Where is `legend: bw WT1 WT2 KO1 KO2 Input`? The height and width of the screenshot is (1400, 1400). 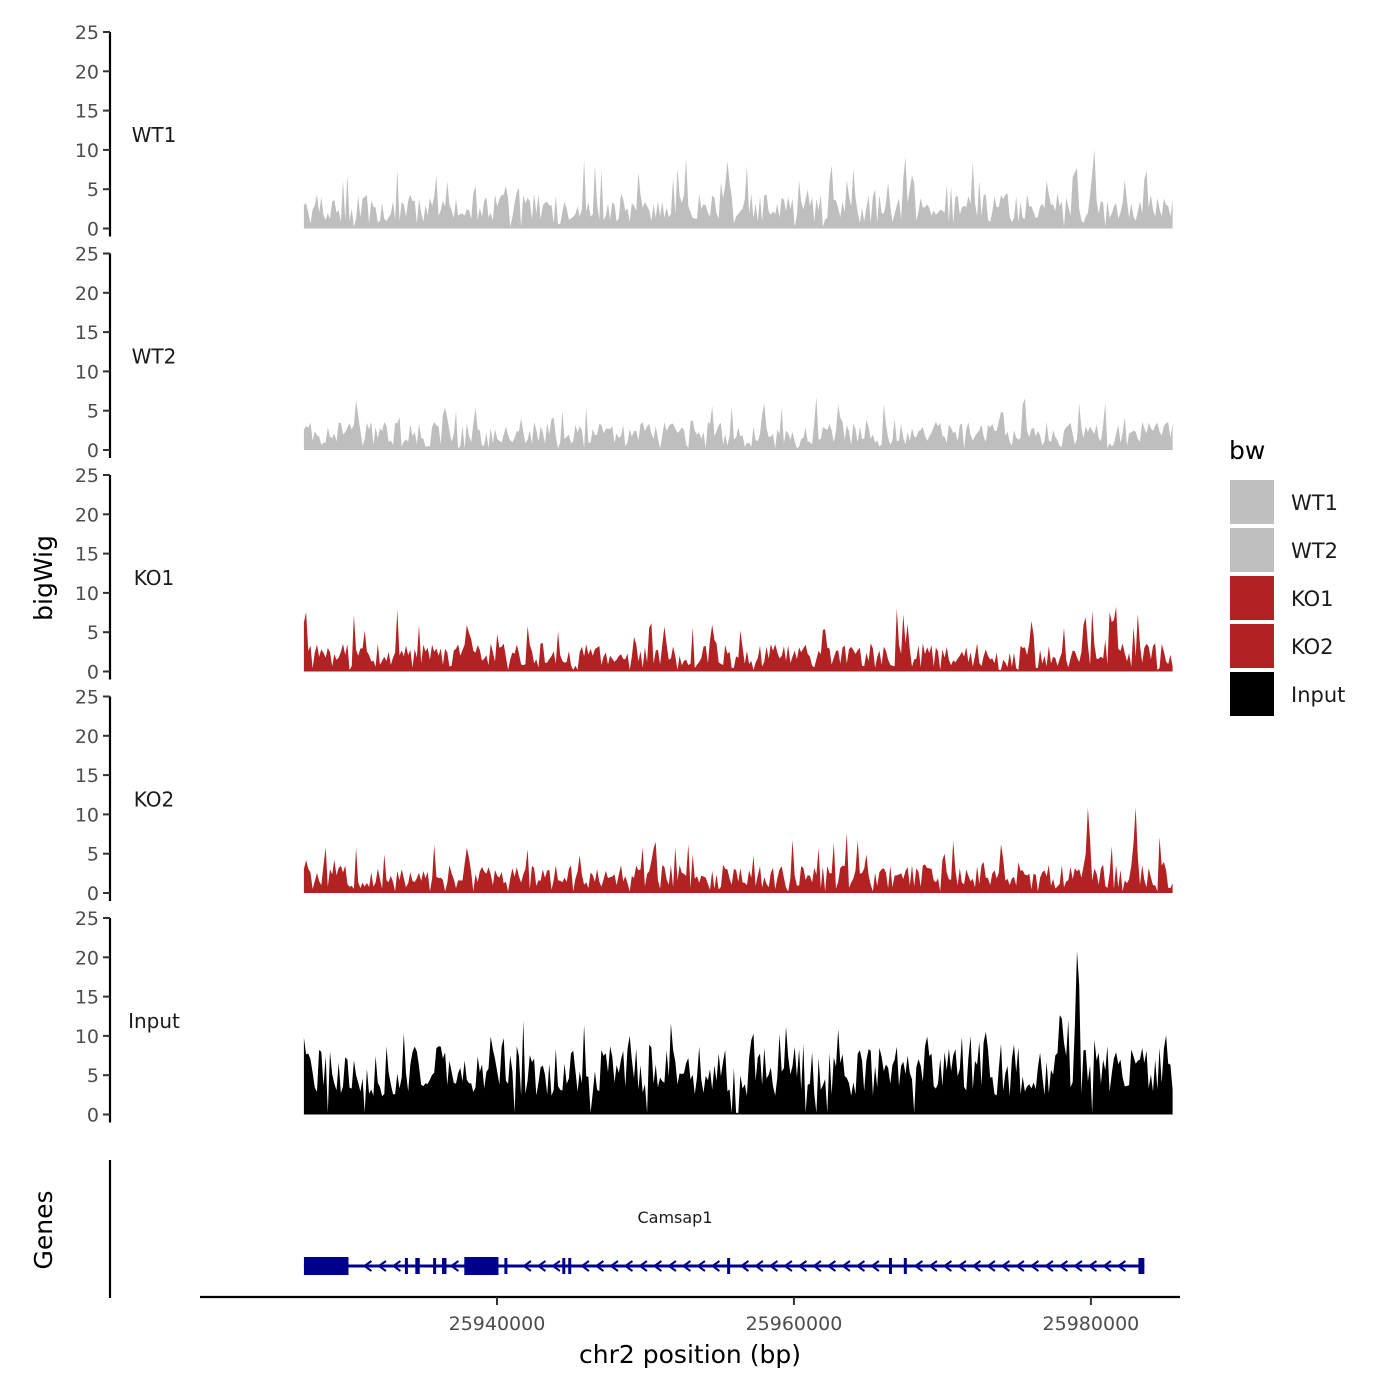 legend: bw WT1 WT2 KO1 KO2 Input is located at coordinates (1287, 576).